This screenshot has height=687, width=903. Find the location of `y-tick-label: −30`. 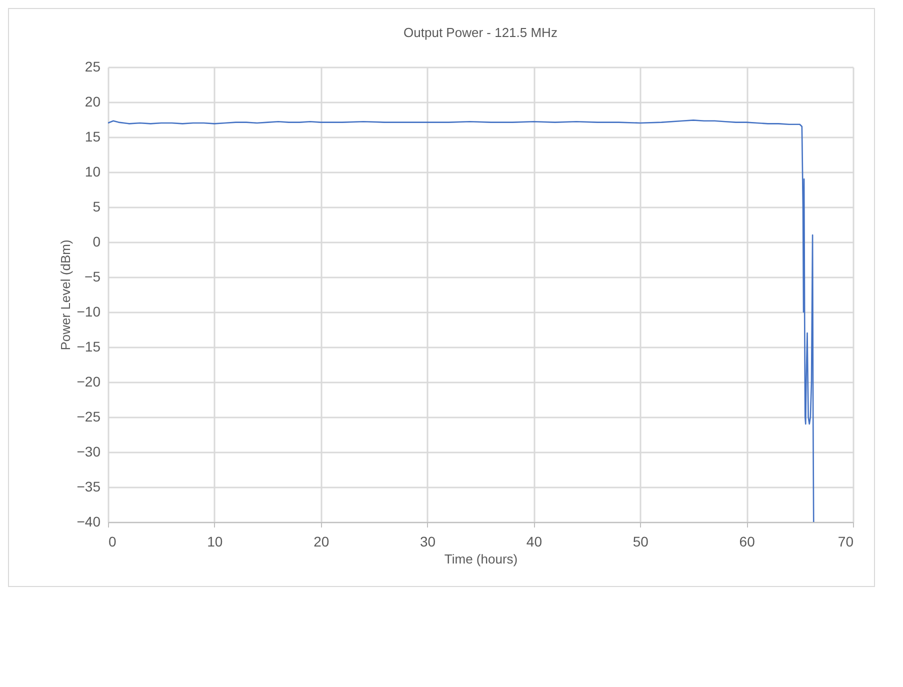

y-tick-label: −30 is located at coordinates (88, 452).